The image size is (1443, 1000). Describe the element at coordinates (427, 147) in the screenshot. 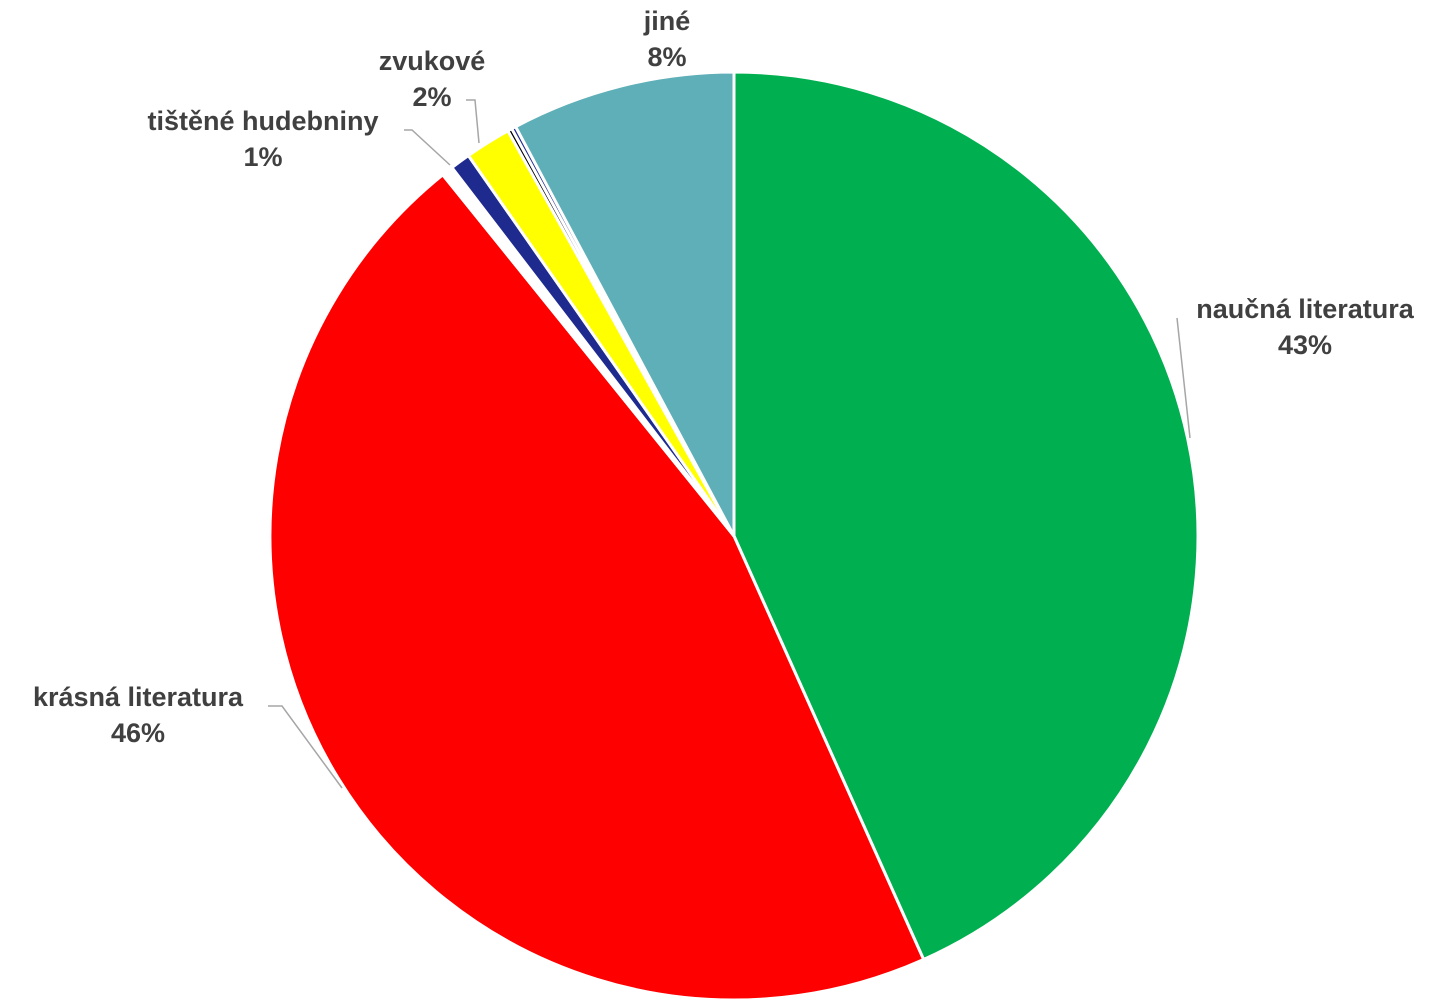

I see `leader-line-tistene-hudebniny` at that location.